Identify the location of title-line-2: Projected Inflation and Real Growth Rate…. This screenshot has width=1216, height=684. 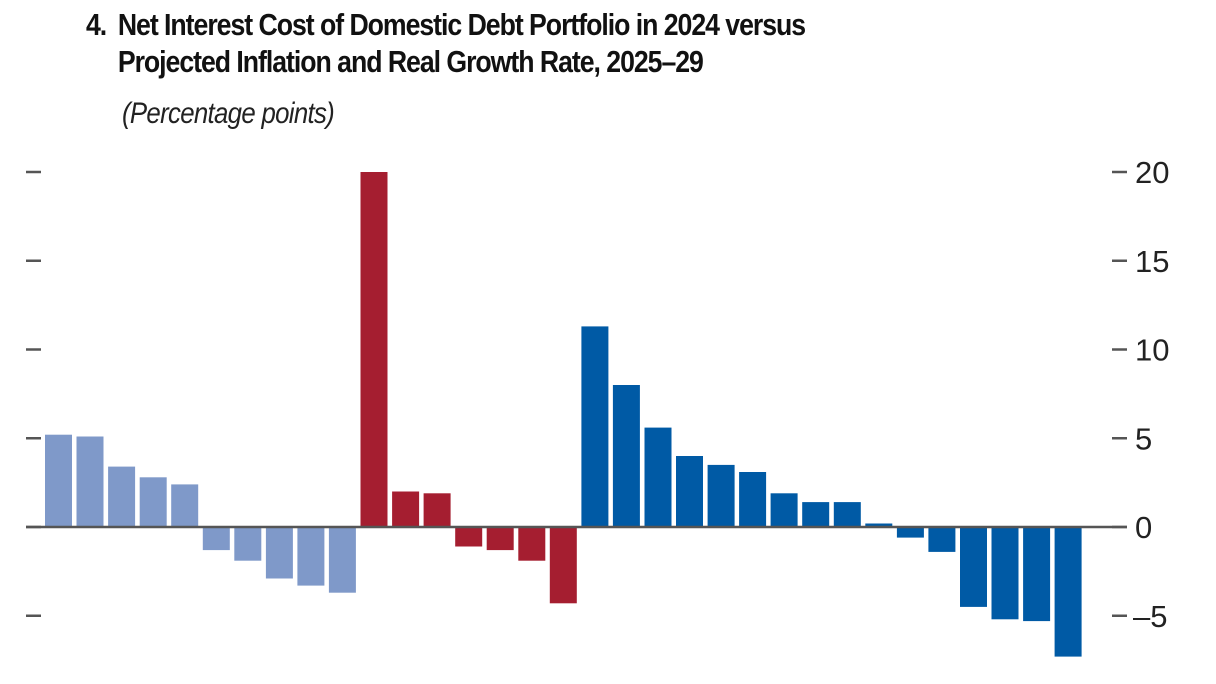
(410, 61).